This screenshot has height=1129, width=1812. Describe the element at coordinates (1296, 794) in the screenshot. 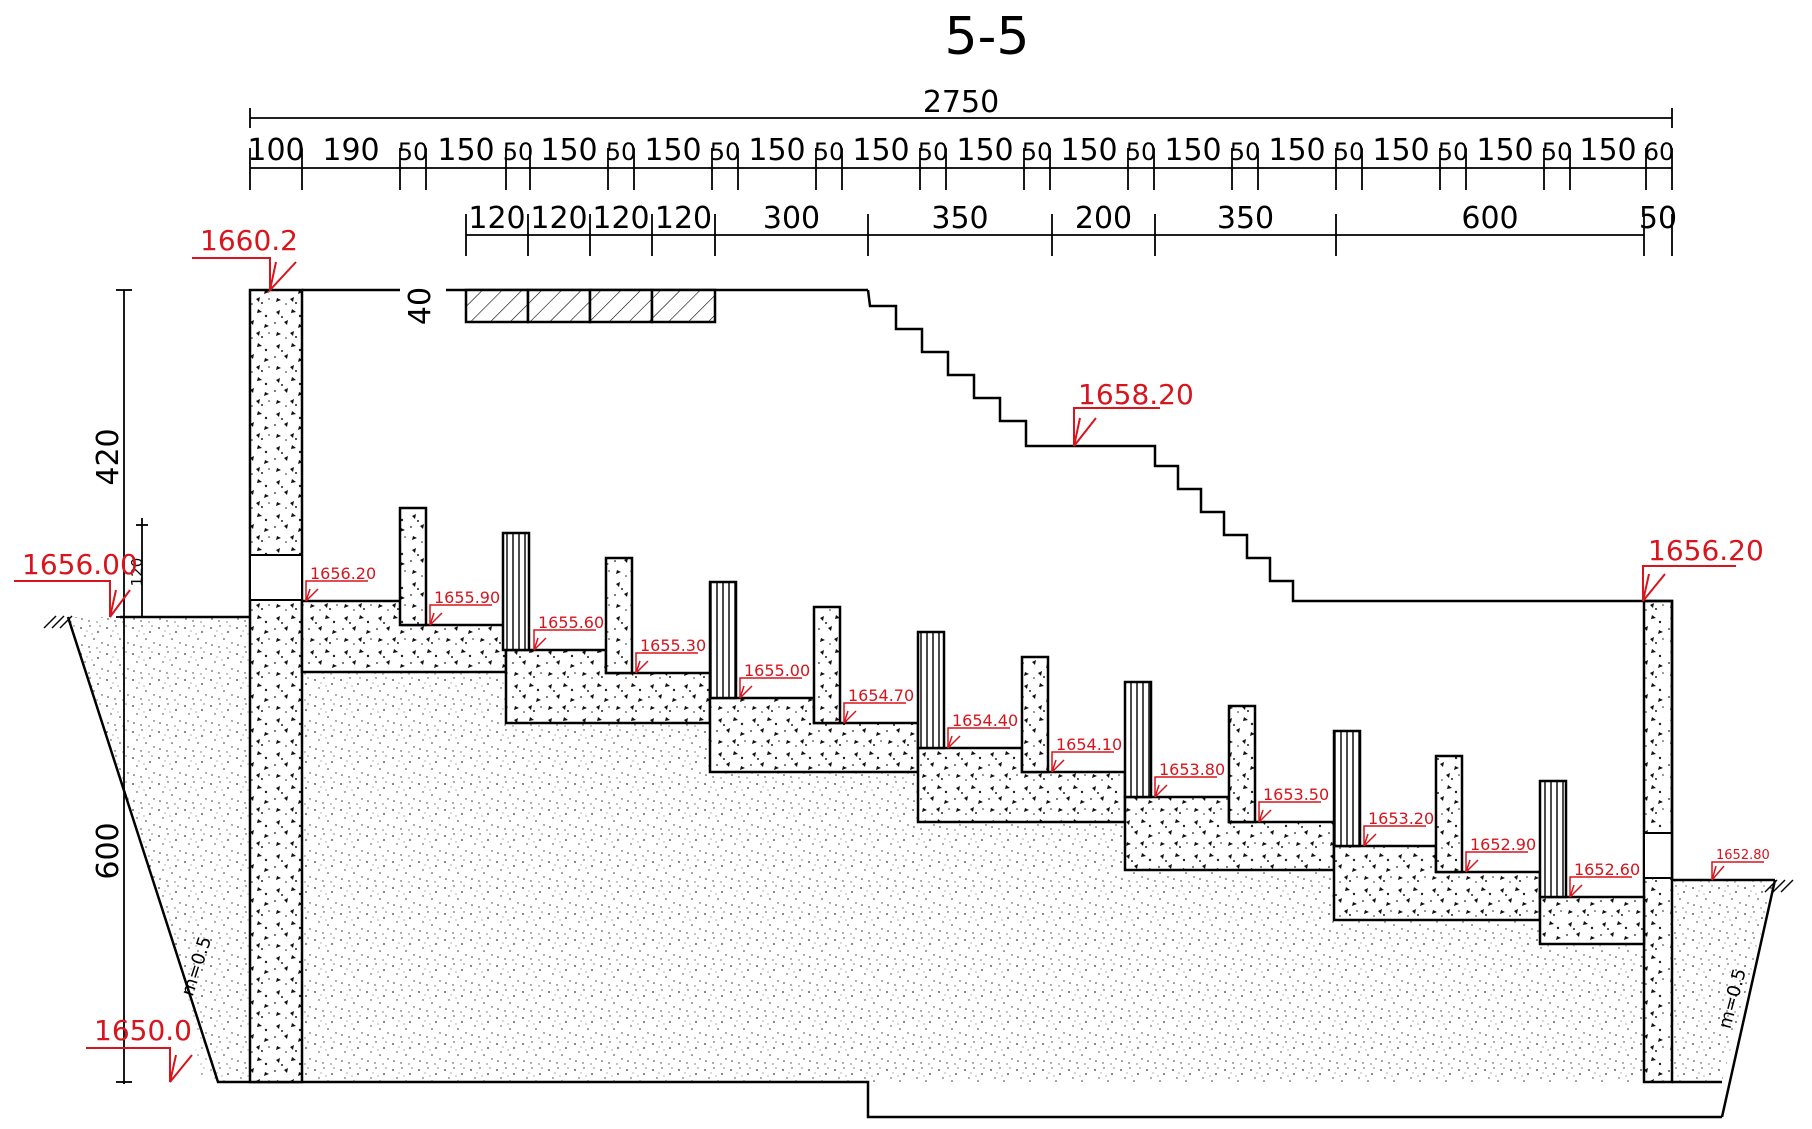

I see `step-elevation-label: 1653.50` at that location.